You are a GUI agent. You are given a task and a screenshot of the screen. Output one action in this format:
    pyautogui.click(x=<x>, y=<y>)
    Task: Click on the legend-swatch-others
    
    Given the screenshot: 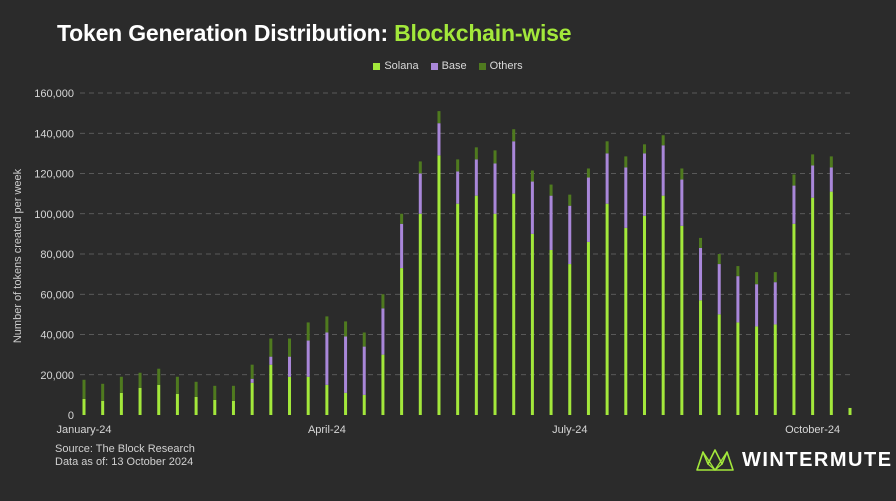 What is the action you would take?
    pyautogui.click(x=482, y=66)
    